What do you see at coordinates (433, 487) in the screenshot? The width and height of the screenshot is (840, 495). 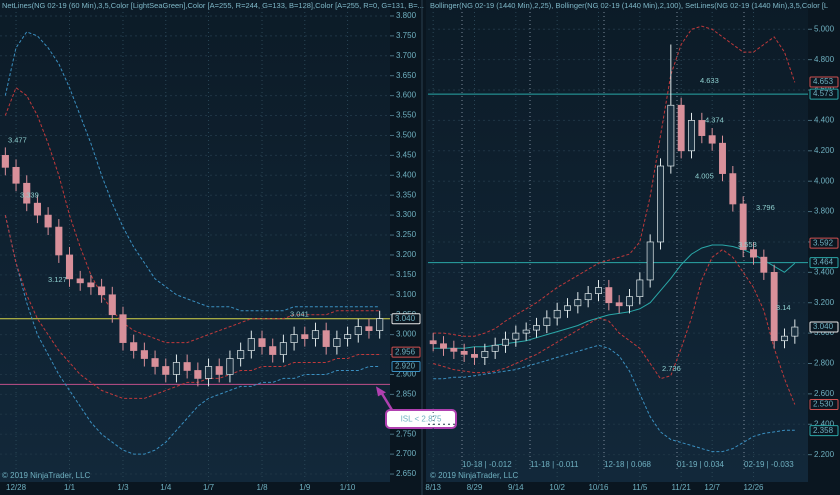 I see `x-tick-label: 8/13` at bounding box center [433, 487].